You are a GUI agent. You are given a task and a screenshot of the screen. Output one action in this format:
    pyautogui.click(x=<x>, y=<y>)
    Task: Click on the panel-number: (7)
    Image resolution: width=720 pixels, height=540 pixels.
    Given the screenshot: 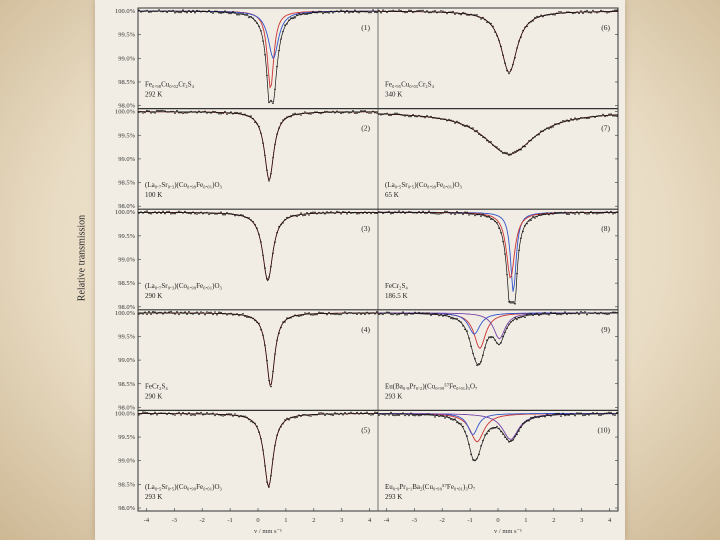 What is the action you would take?
    pyautogui.click(x=605, y=128)
    